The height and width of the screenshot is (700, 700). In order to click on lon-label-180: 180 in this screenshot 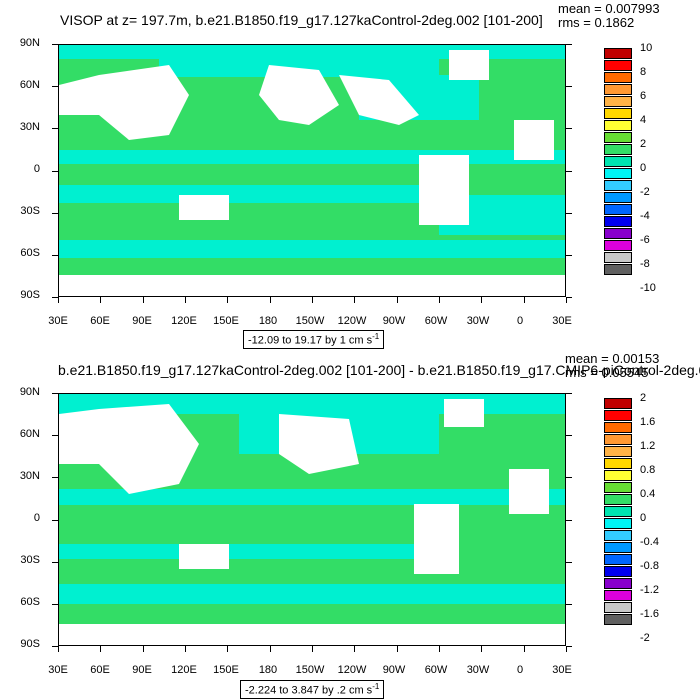, I will do `click(268, 321)`.